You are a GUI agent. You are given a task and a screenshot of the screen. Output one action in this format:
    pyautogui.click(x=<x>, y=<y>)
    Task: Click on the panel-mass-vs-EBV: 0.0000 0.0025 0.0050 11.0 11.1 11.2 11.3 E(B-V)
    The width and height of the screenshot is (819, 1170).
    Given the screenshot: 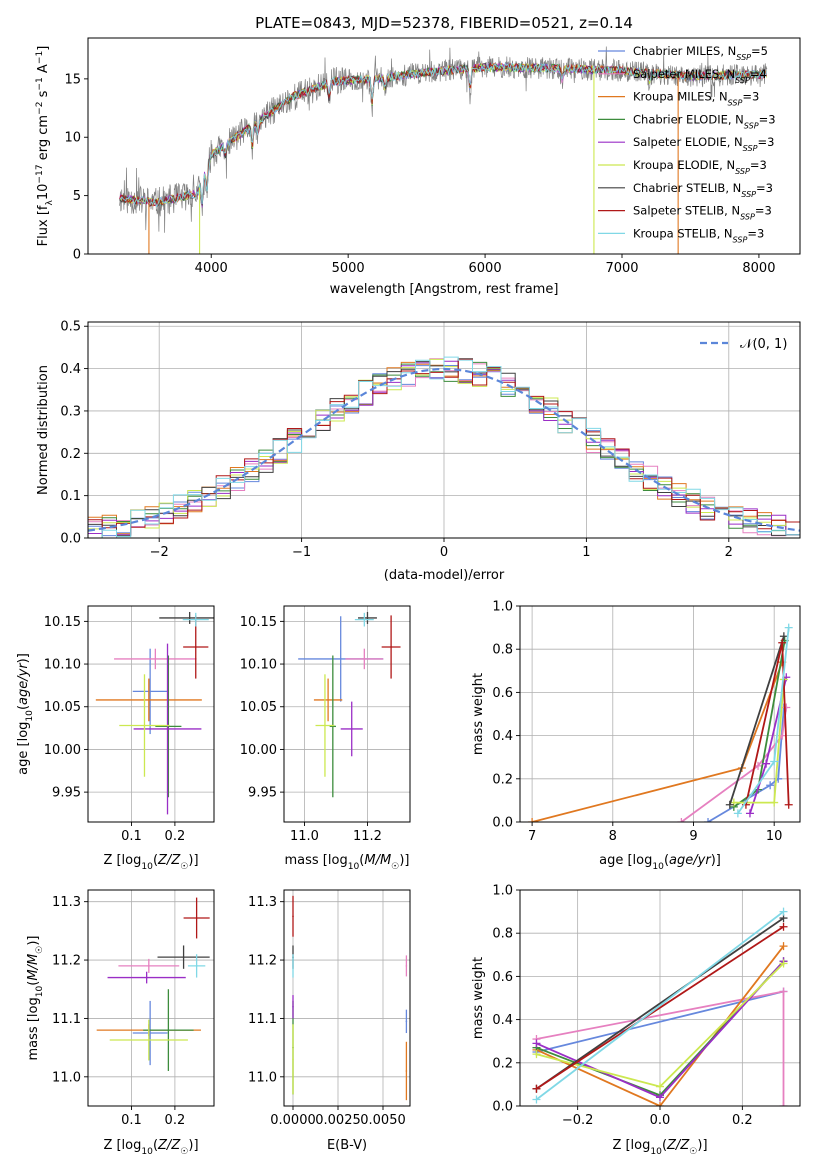 What is the action you would take?
    pyautogui.click(x=329, y=1021)
    